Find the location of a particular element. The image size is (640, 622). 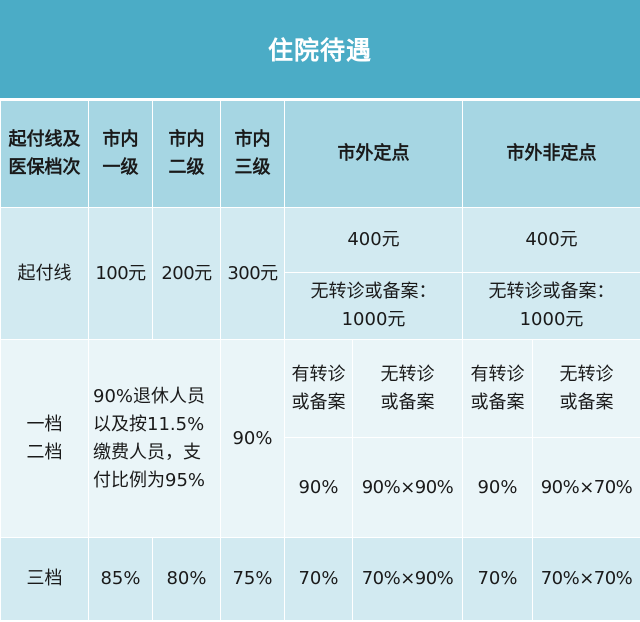

tier3-designated-with: 70% is located at coordinates (318, 579).